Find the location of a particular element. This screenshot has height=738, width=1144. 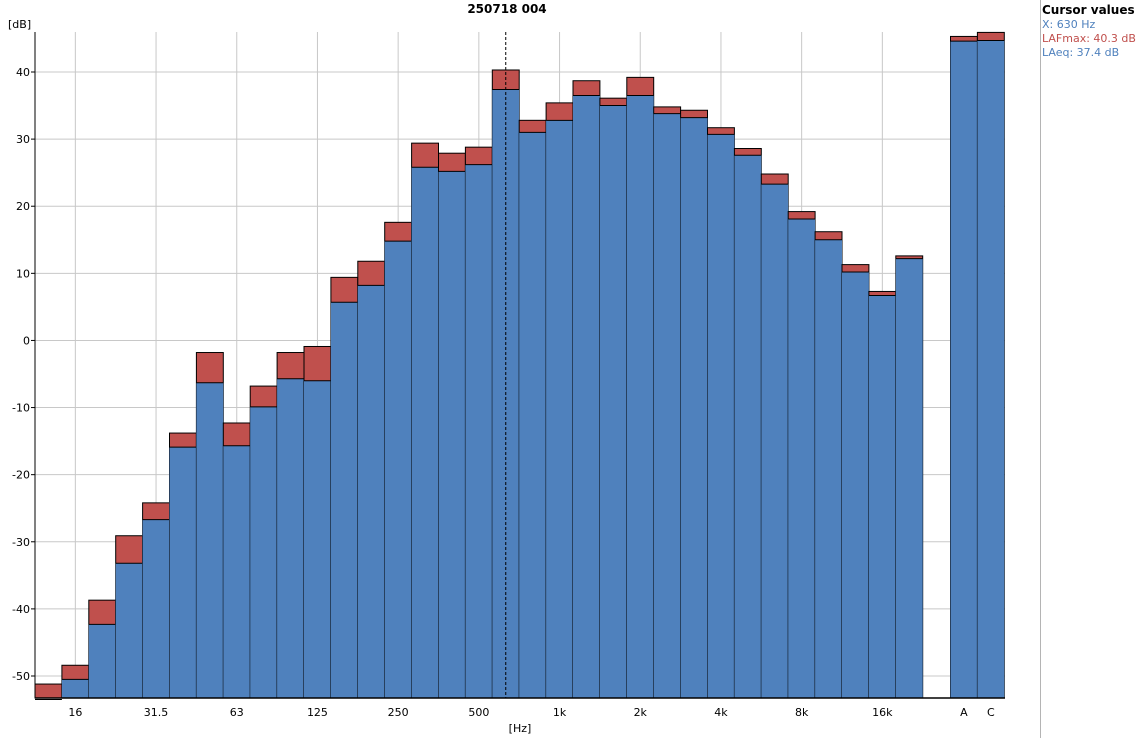

x-tick-label: 31.5 is located at coordinates (156, 712).